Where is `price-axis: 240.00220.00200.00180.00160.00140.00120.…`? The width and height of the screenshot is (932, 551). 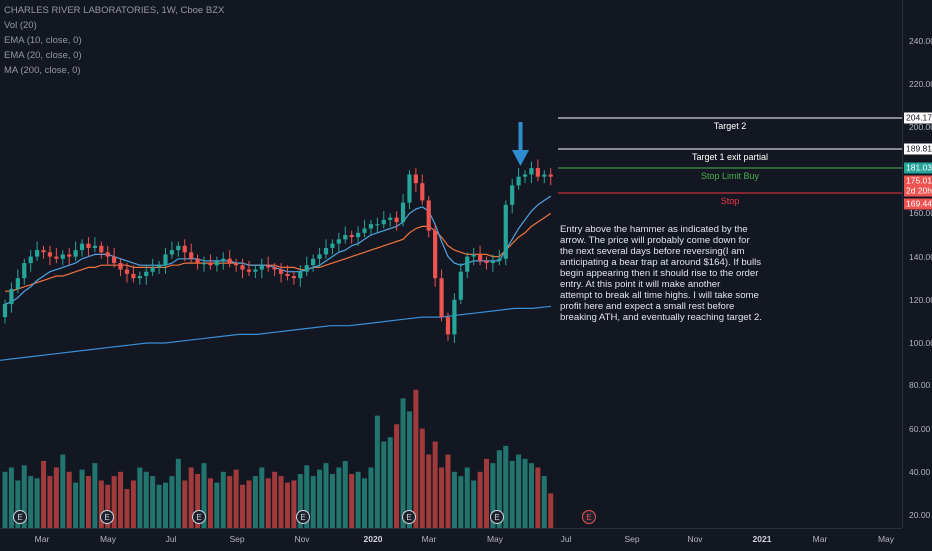 price-axis: 240.00220.00200.00180.00160.00140.00120.… is located at coordinates (917, 264).